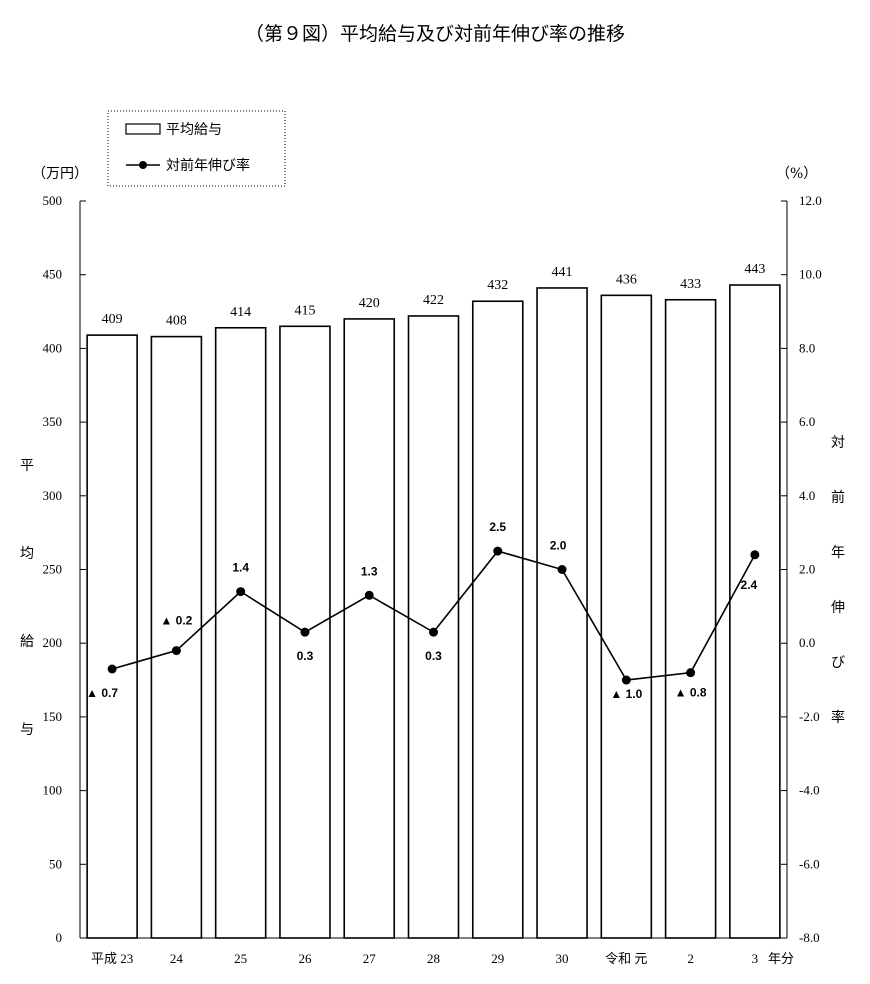  Describe the element at coordinates (112, 319) in the screenshot. I see `bar-value-label: 409` at that location.